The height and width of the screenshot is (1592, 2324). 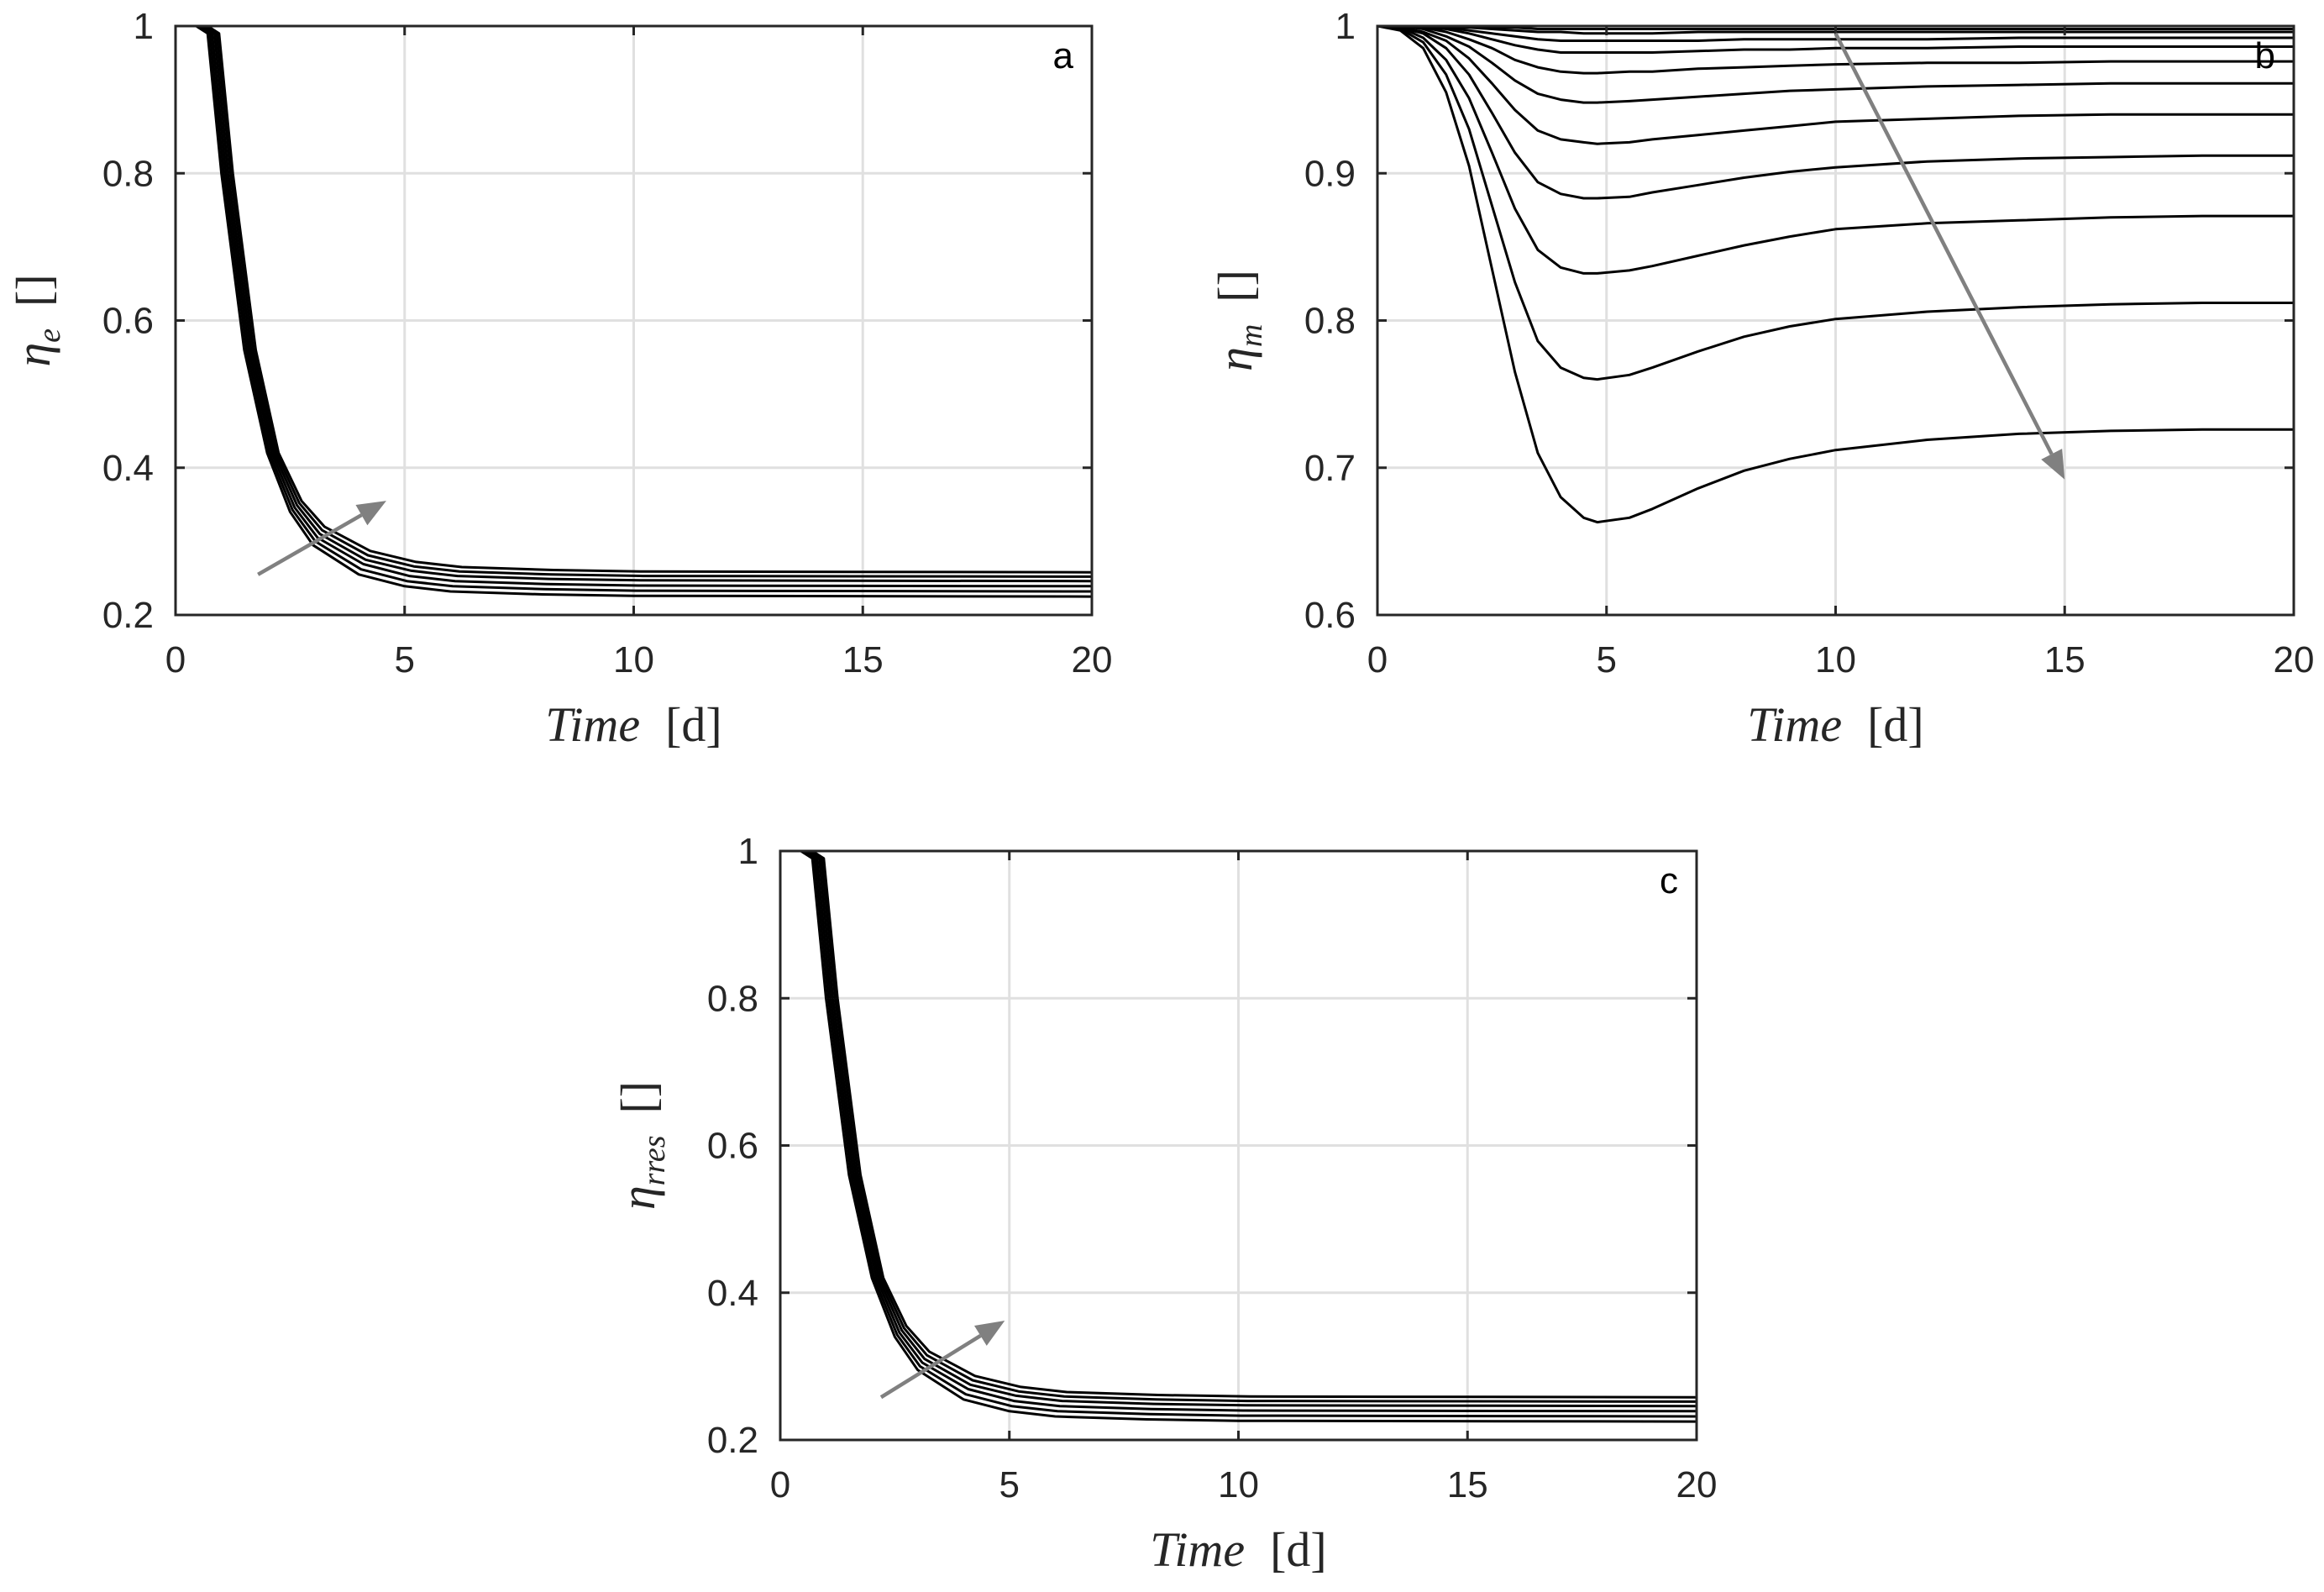 I want to click on y-axis-label: ηm [], so click(x=1238, y=320).